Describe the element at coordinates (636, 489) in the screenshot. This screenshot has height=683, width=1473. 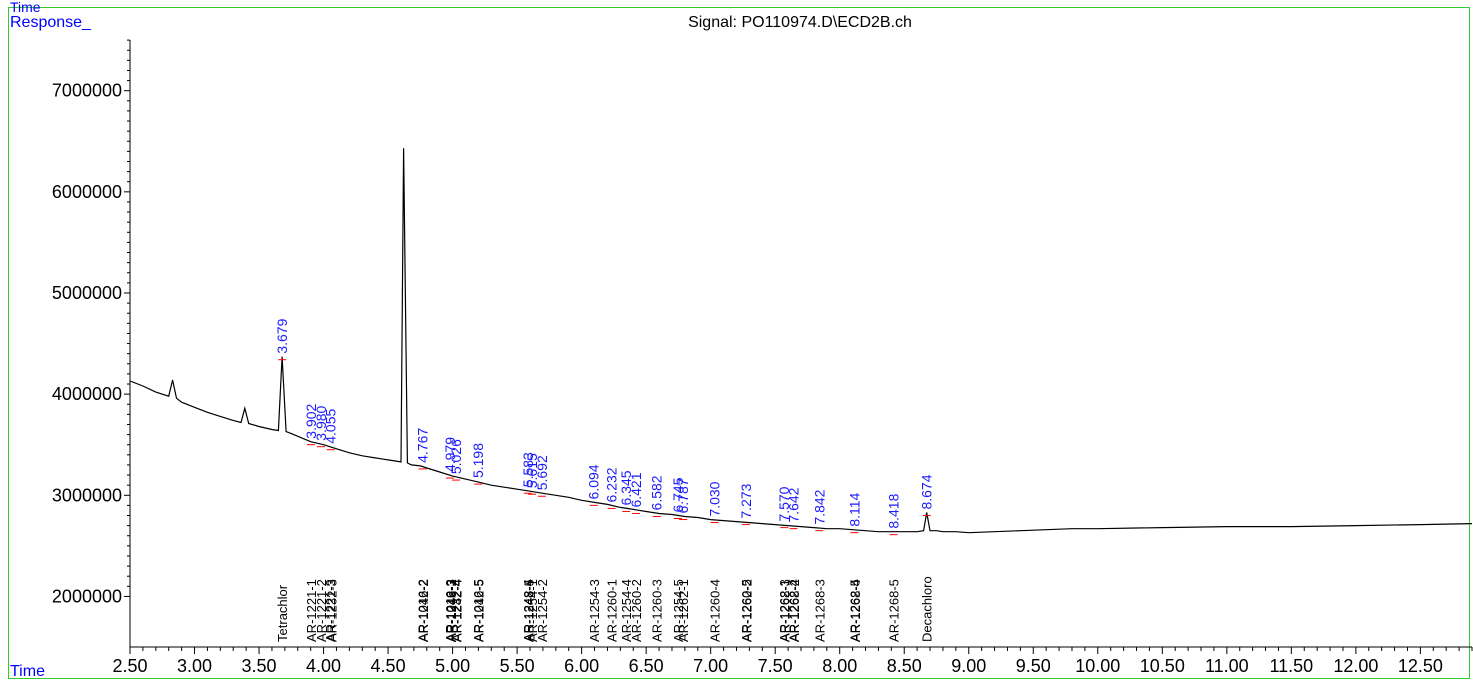
I see `peak-label: 6.421` at that location.